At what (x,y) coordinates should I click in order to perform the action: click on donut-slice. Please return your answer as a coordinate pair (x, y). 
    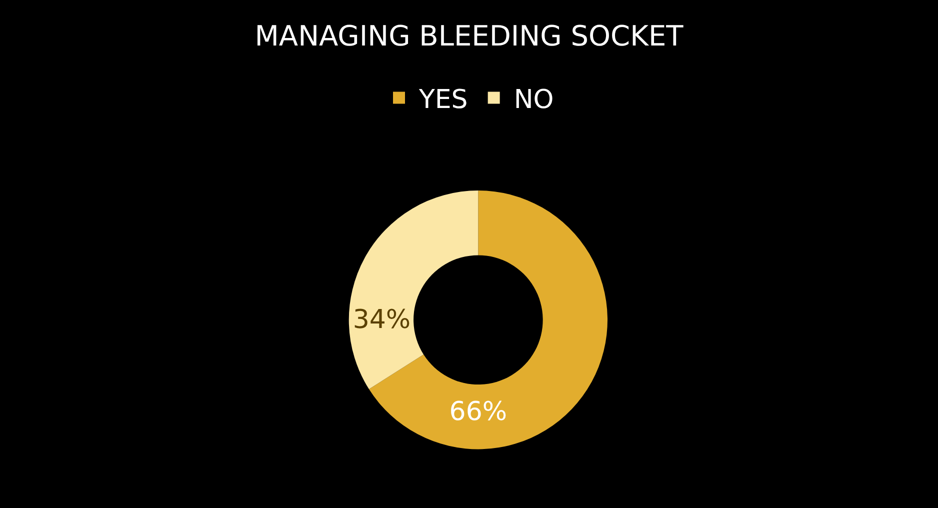
    Looking at the image, I should click on (413, 290).